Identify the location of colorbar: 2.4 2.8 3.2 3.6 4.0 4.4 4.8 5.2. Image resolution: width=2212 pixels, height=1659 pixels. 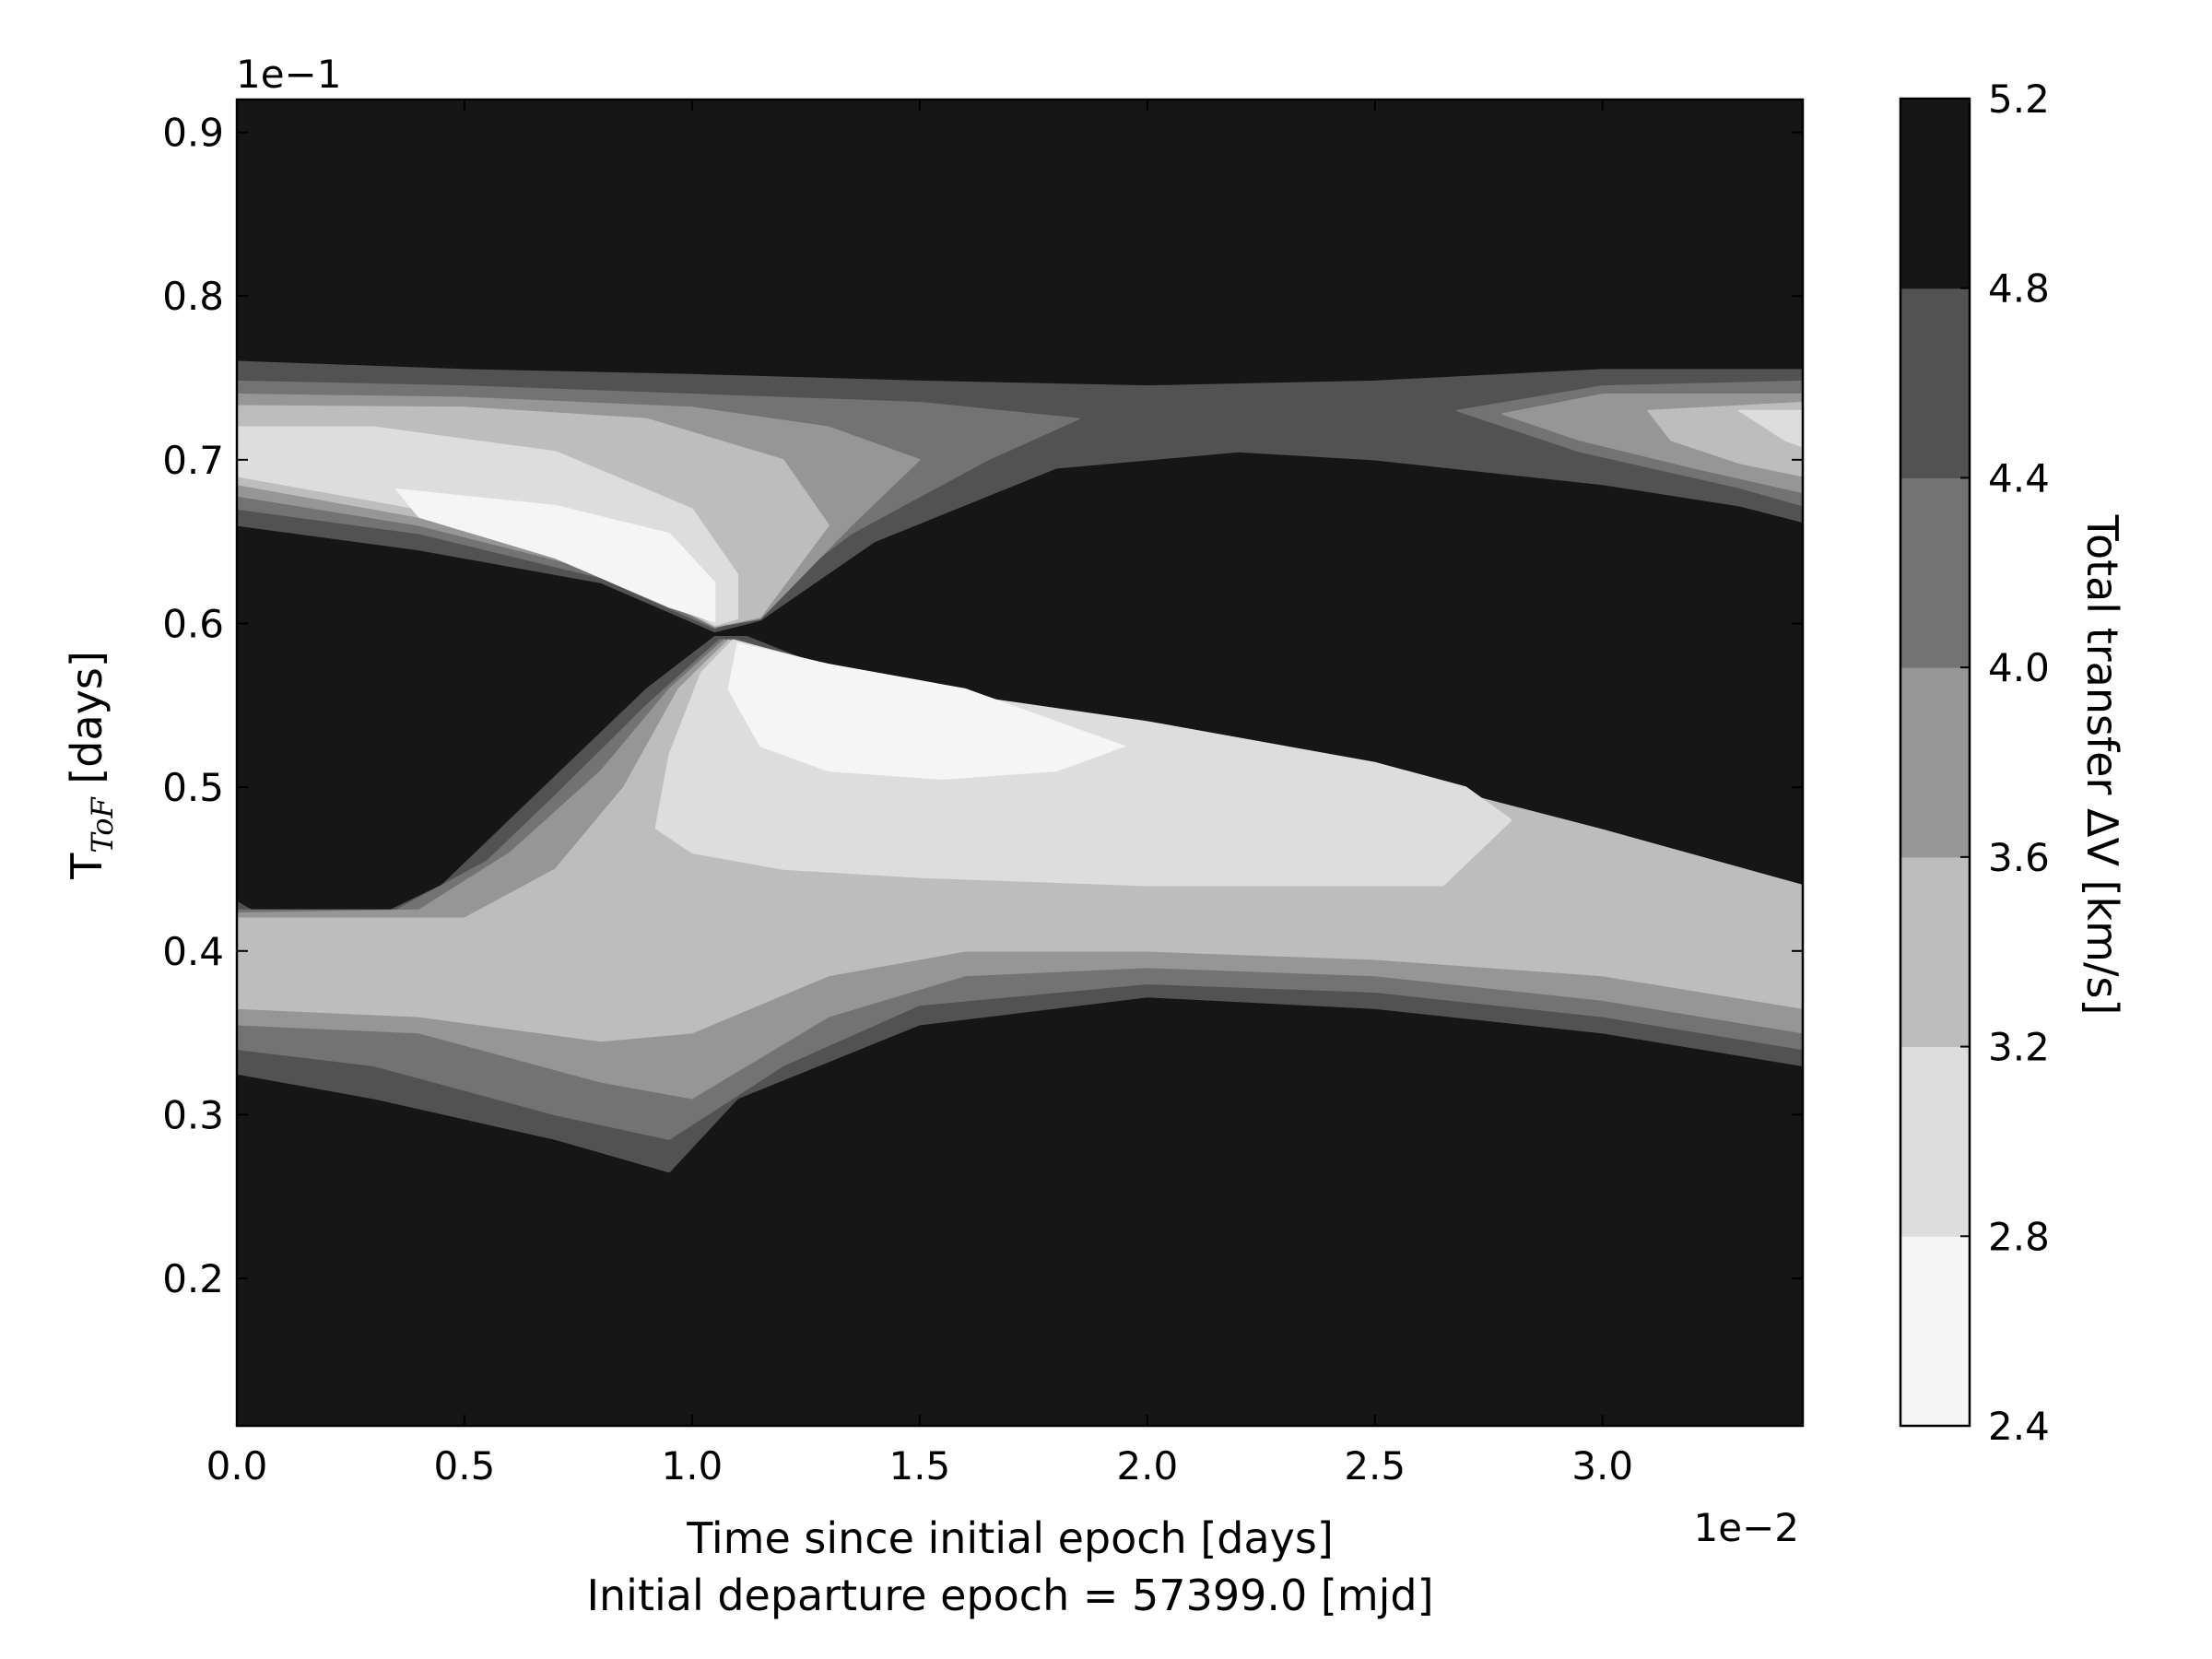
(1974, 762).